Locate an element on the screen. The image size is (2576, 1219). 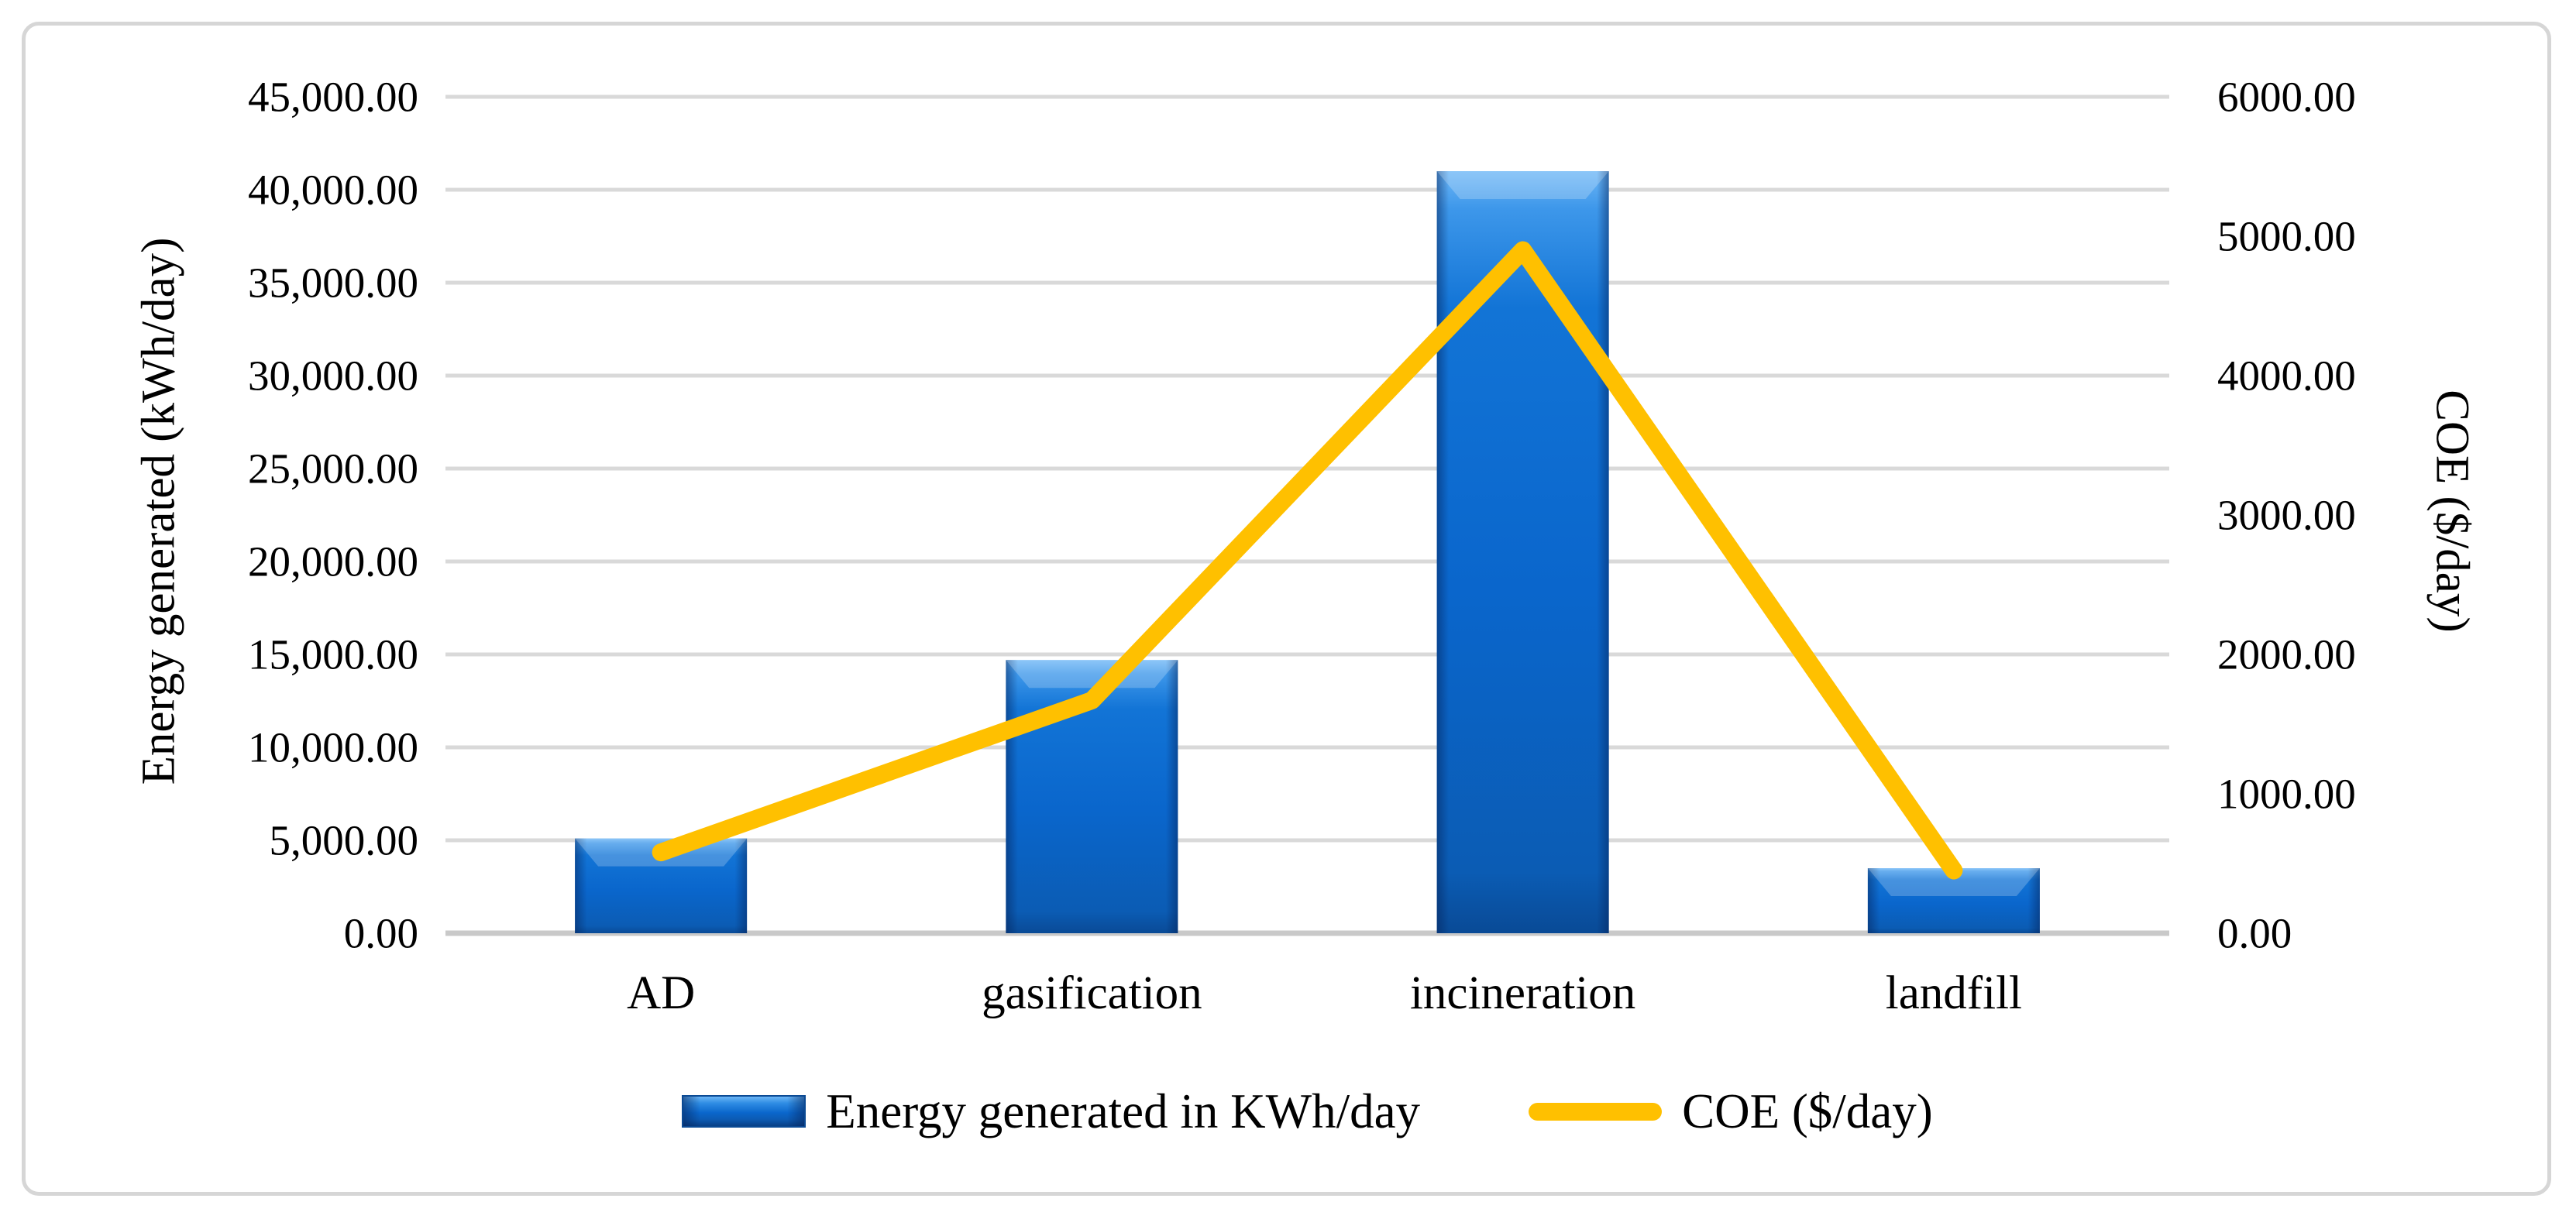
category-label-landfill: landfill is located at coordinates (1953, 993).